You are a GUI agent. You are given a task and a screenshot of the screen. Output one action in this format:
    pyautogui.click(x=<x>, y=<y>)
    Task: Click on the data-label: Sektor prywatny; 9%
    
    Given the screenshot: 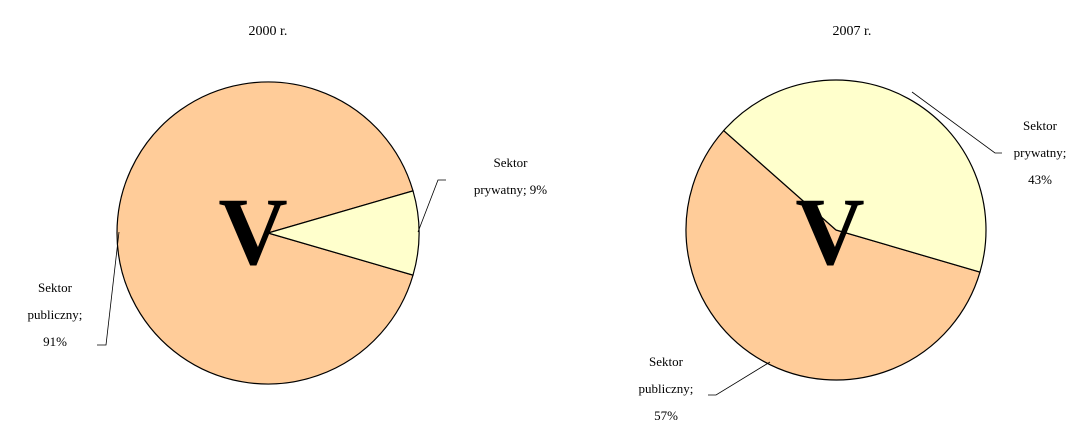 What is the action you would take?
    pyautogui.click(x=510, y=176)
    